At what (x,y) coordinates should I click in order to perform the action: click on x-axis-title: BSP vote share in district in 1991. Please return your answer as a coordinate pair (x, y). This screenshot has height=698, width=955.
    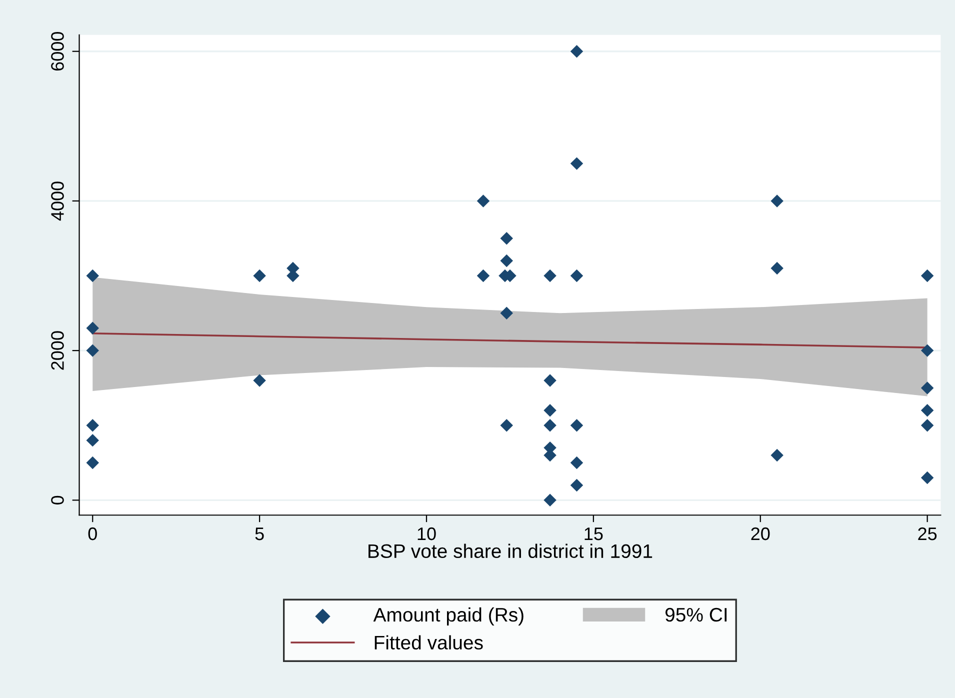
    Looking at the image, I should click on (510, 551).